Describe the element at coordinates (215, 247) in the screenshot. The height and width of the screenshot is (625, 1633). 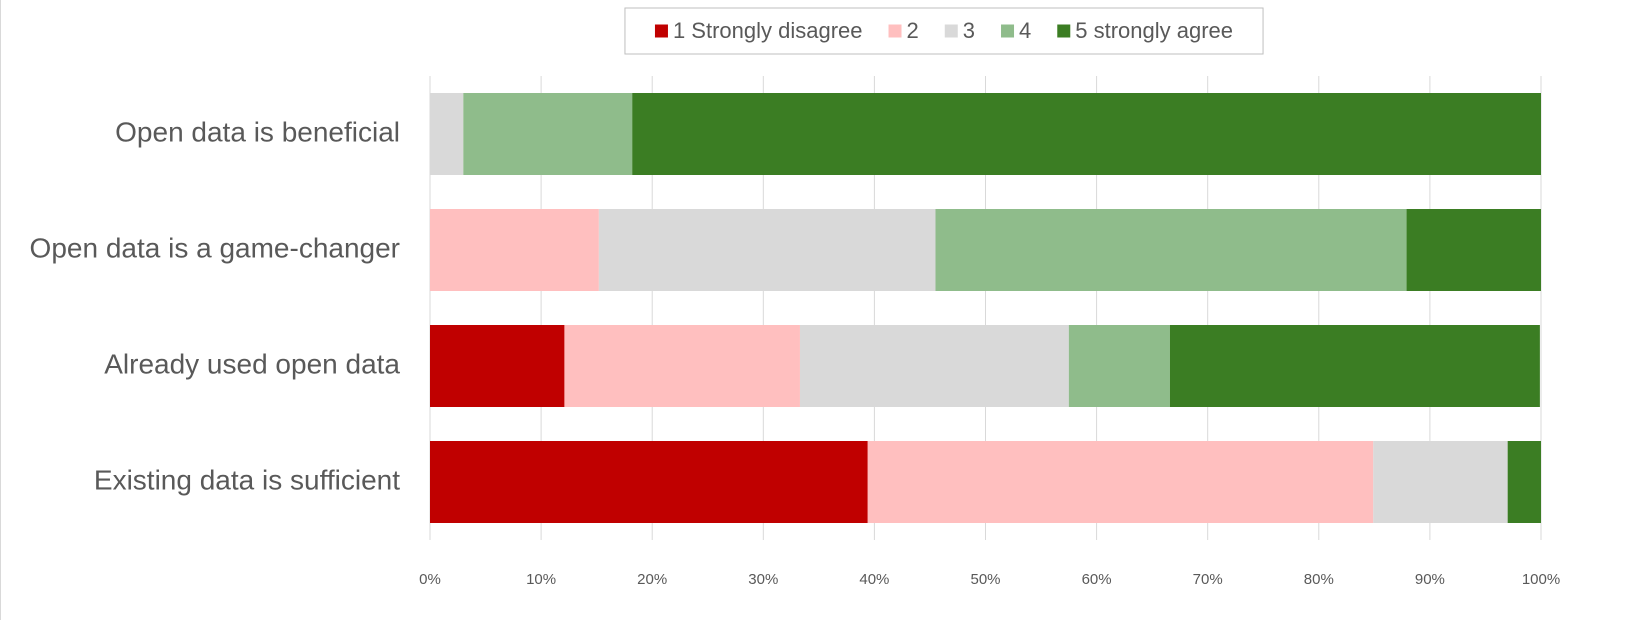
I see `category-label: Open data is a game-changer` at that location.